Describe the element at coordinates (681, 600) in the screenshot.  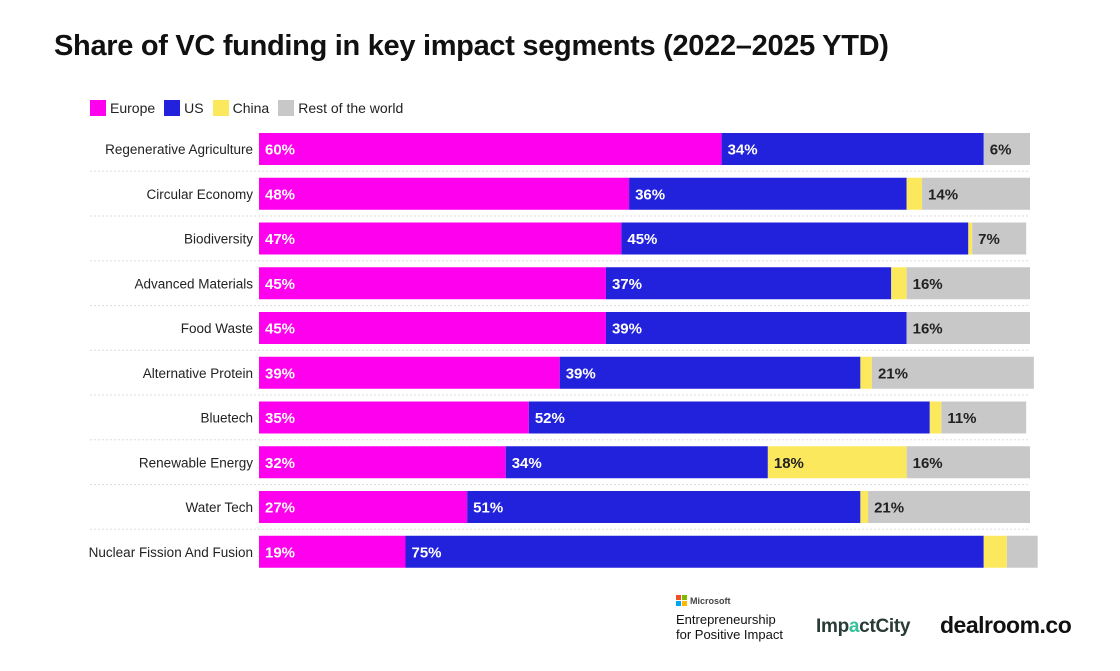
I see `microsoft-grid-icon` at that location.